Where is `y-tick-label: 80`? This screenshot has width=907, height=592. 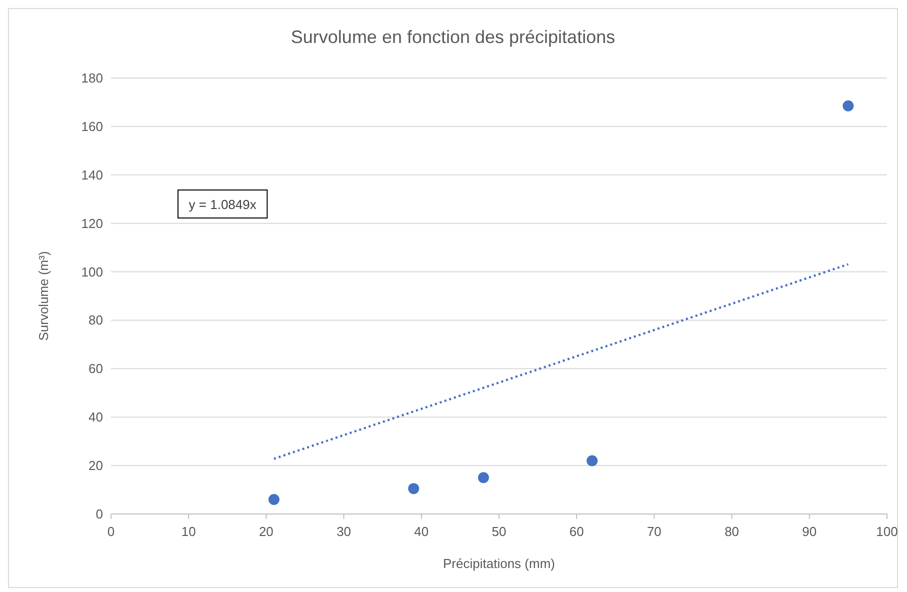
y-tick-label: 80 is located at coordinates (95, 320).